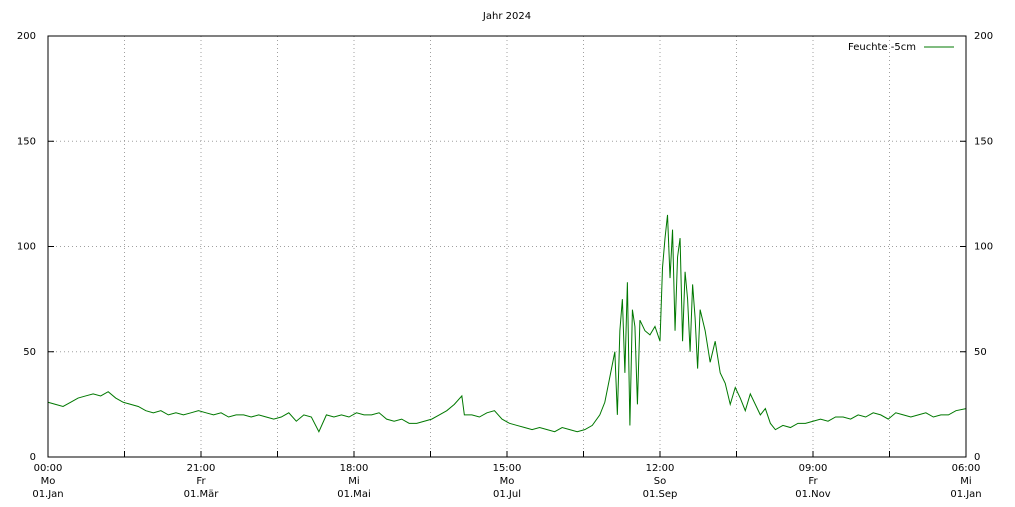  I want to click on legend-label: Feuchte -5cm, so click(882, 47).